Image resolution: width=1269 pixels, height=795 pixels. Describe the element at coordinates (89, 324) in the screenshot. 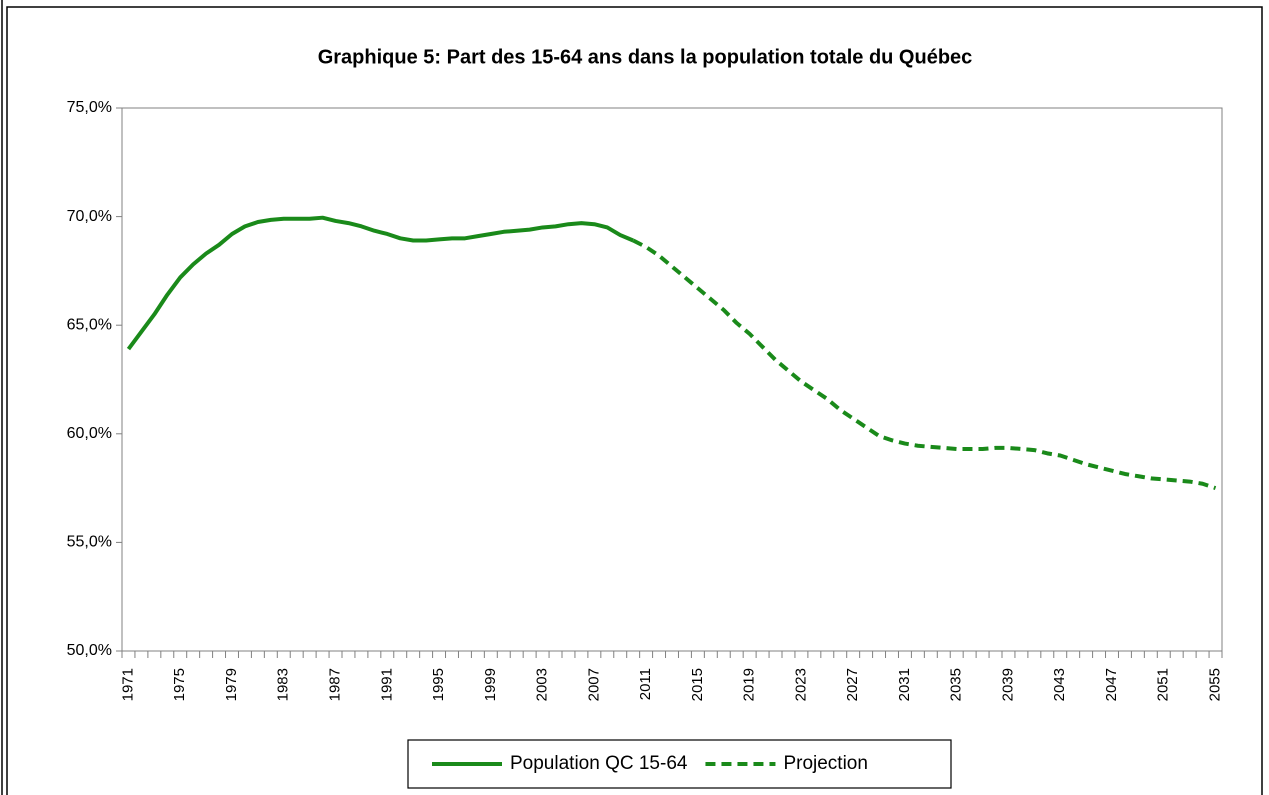

I see `y-tick-label: 65,0%` at that location.